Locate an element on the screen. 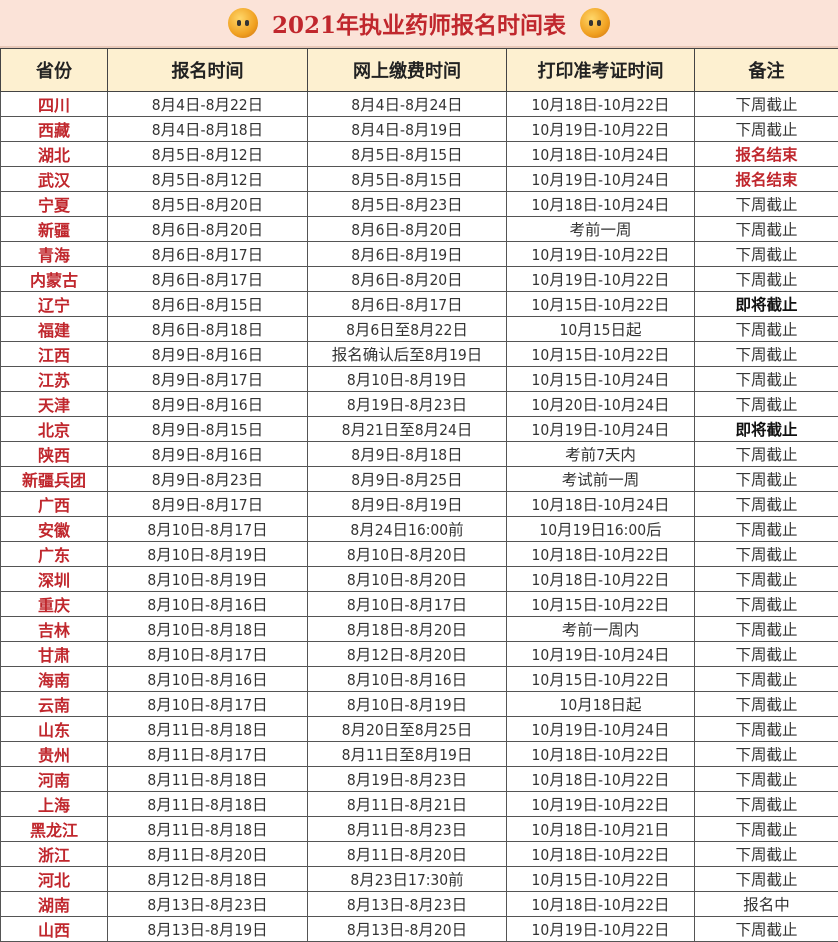  header-row: 省份 报名时间 网上缴费时间 打印准考证时间 备注 is located at coordinates (419, 70).